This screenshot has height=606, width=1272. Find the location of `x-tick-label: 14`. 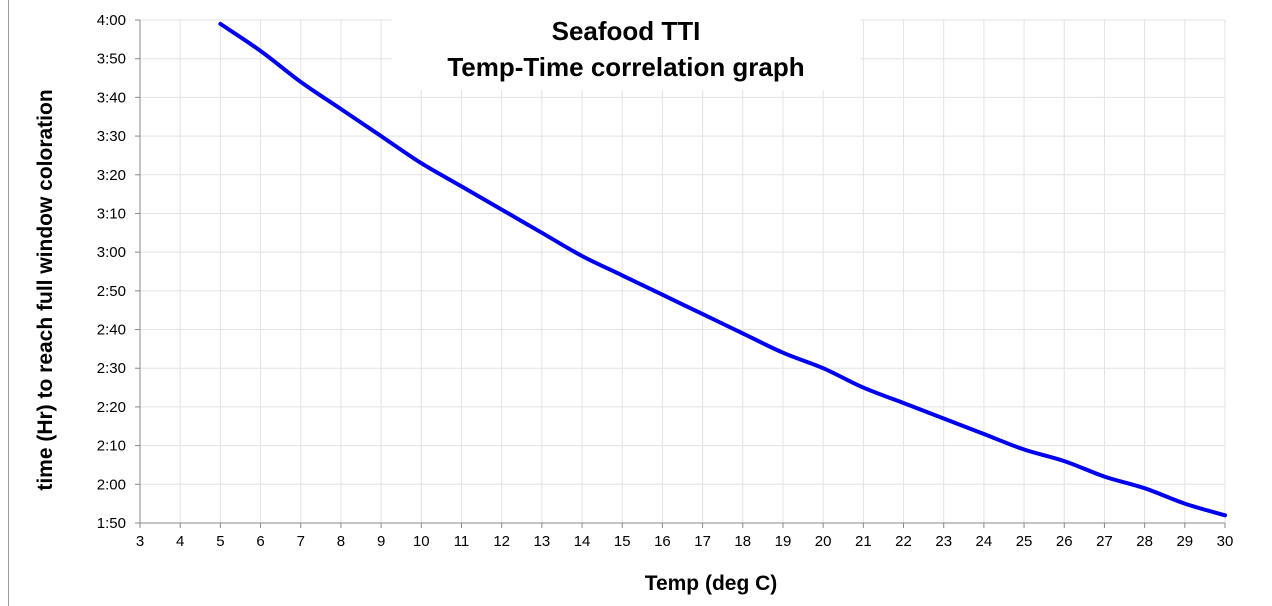

x-tick-label: 14 is located at coordinates (582, 541).